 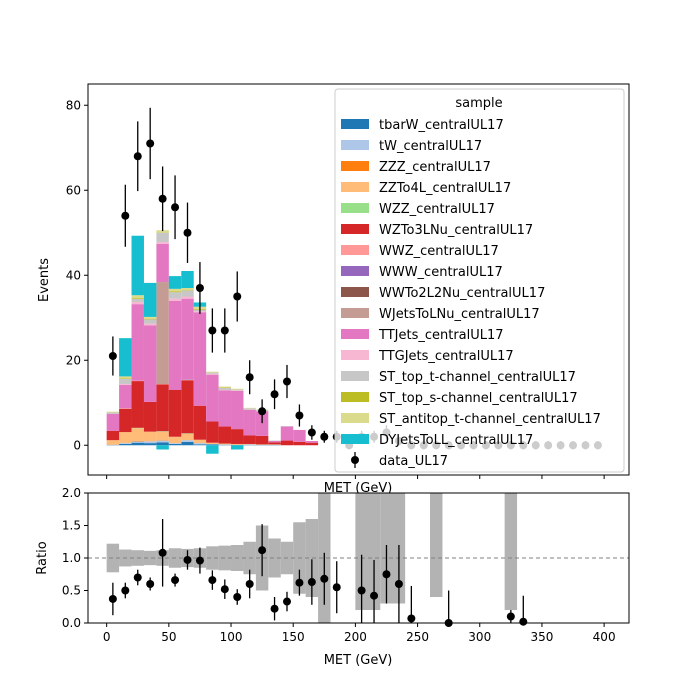 What do you see at coordinates (73, 360) in the screenshot?
I see `y-tick-label: 20` at bounding box center [73, 360].